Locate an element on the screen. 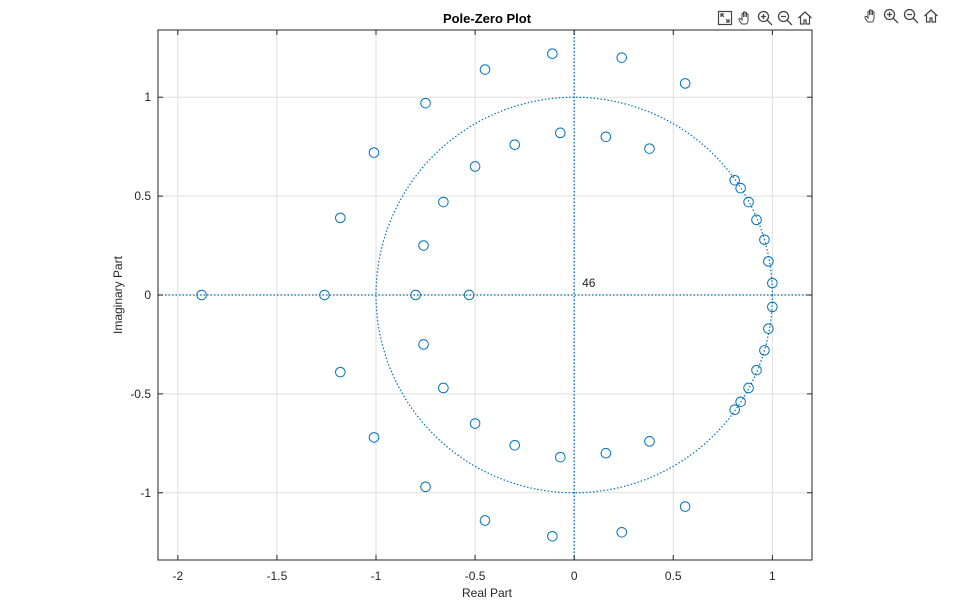  y-tick-label: 0 is located at coordinates (147, 295).